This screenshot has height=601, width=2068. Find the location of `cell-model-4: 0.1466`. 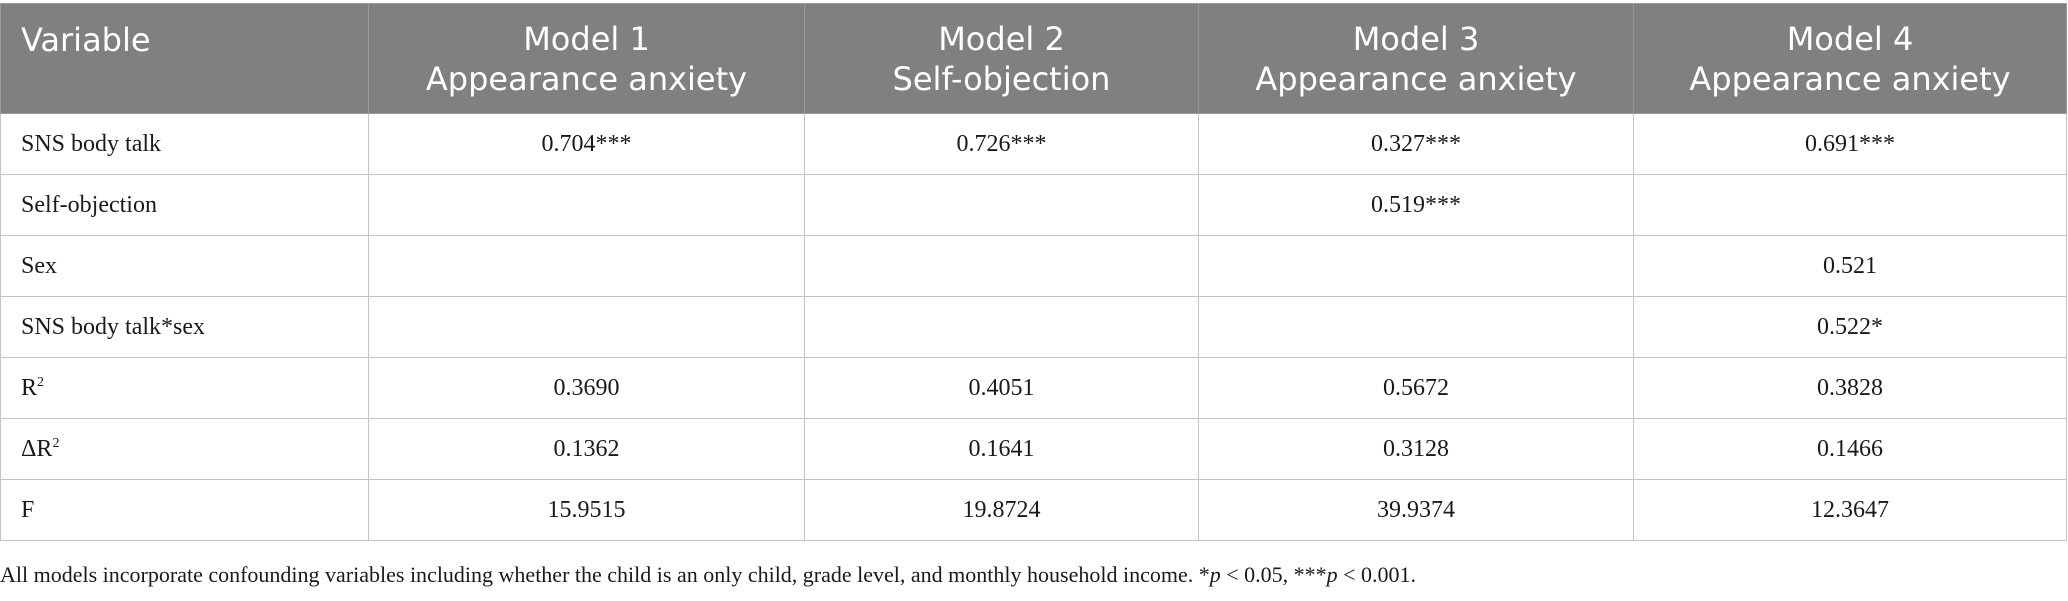

cell-model-4: 0.1466 is located at coordinates (1850, 449).